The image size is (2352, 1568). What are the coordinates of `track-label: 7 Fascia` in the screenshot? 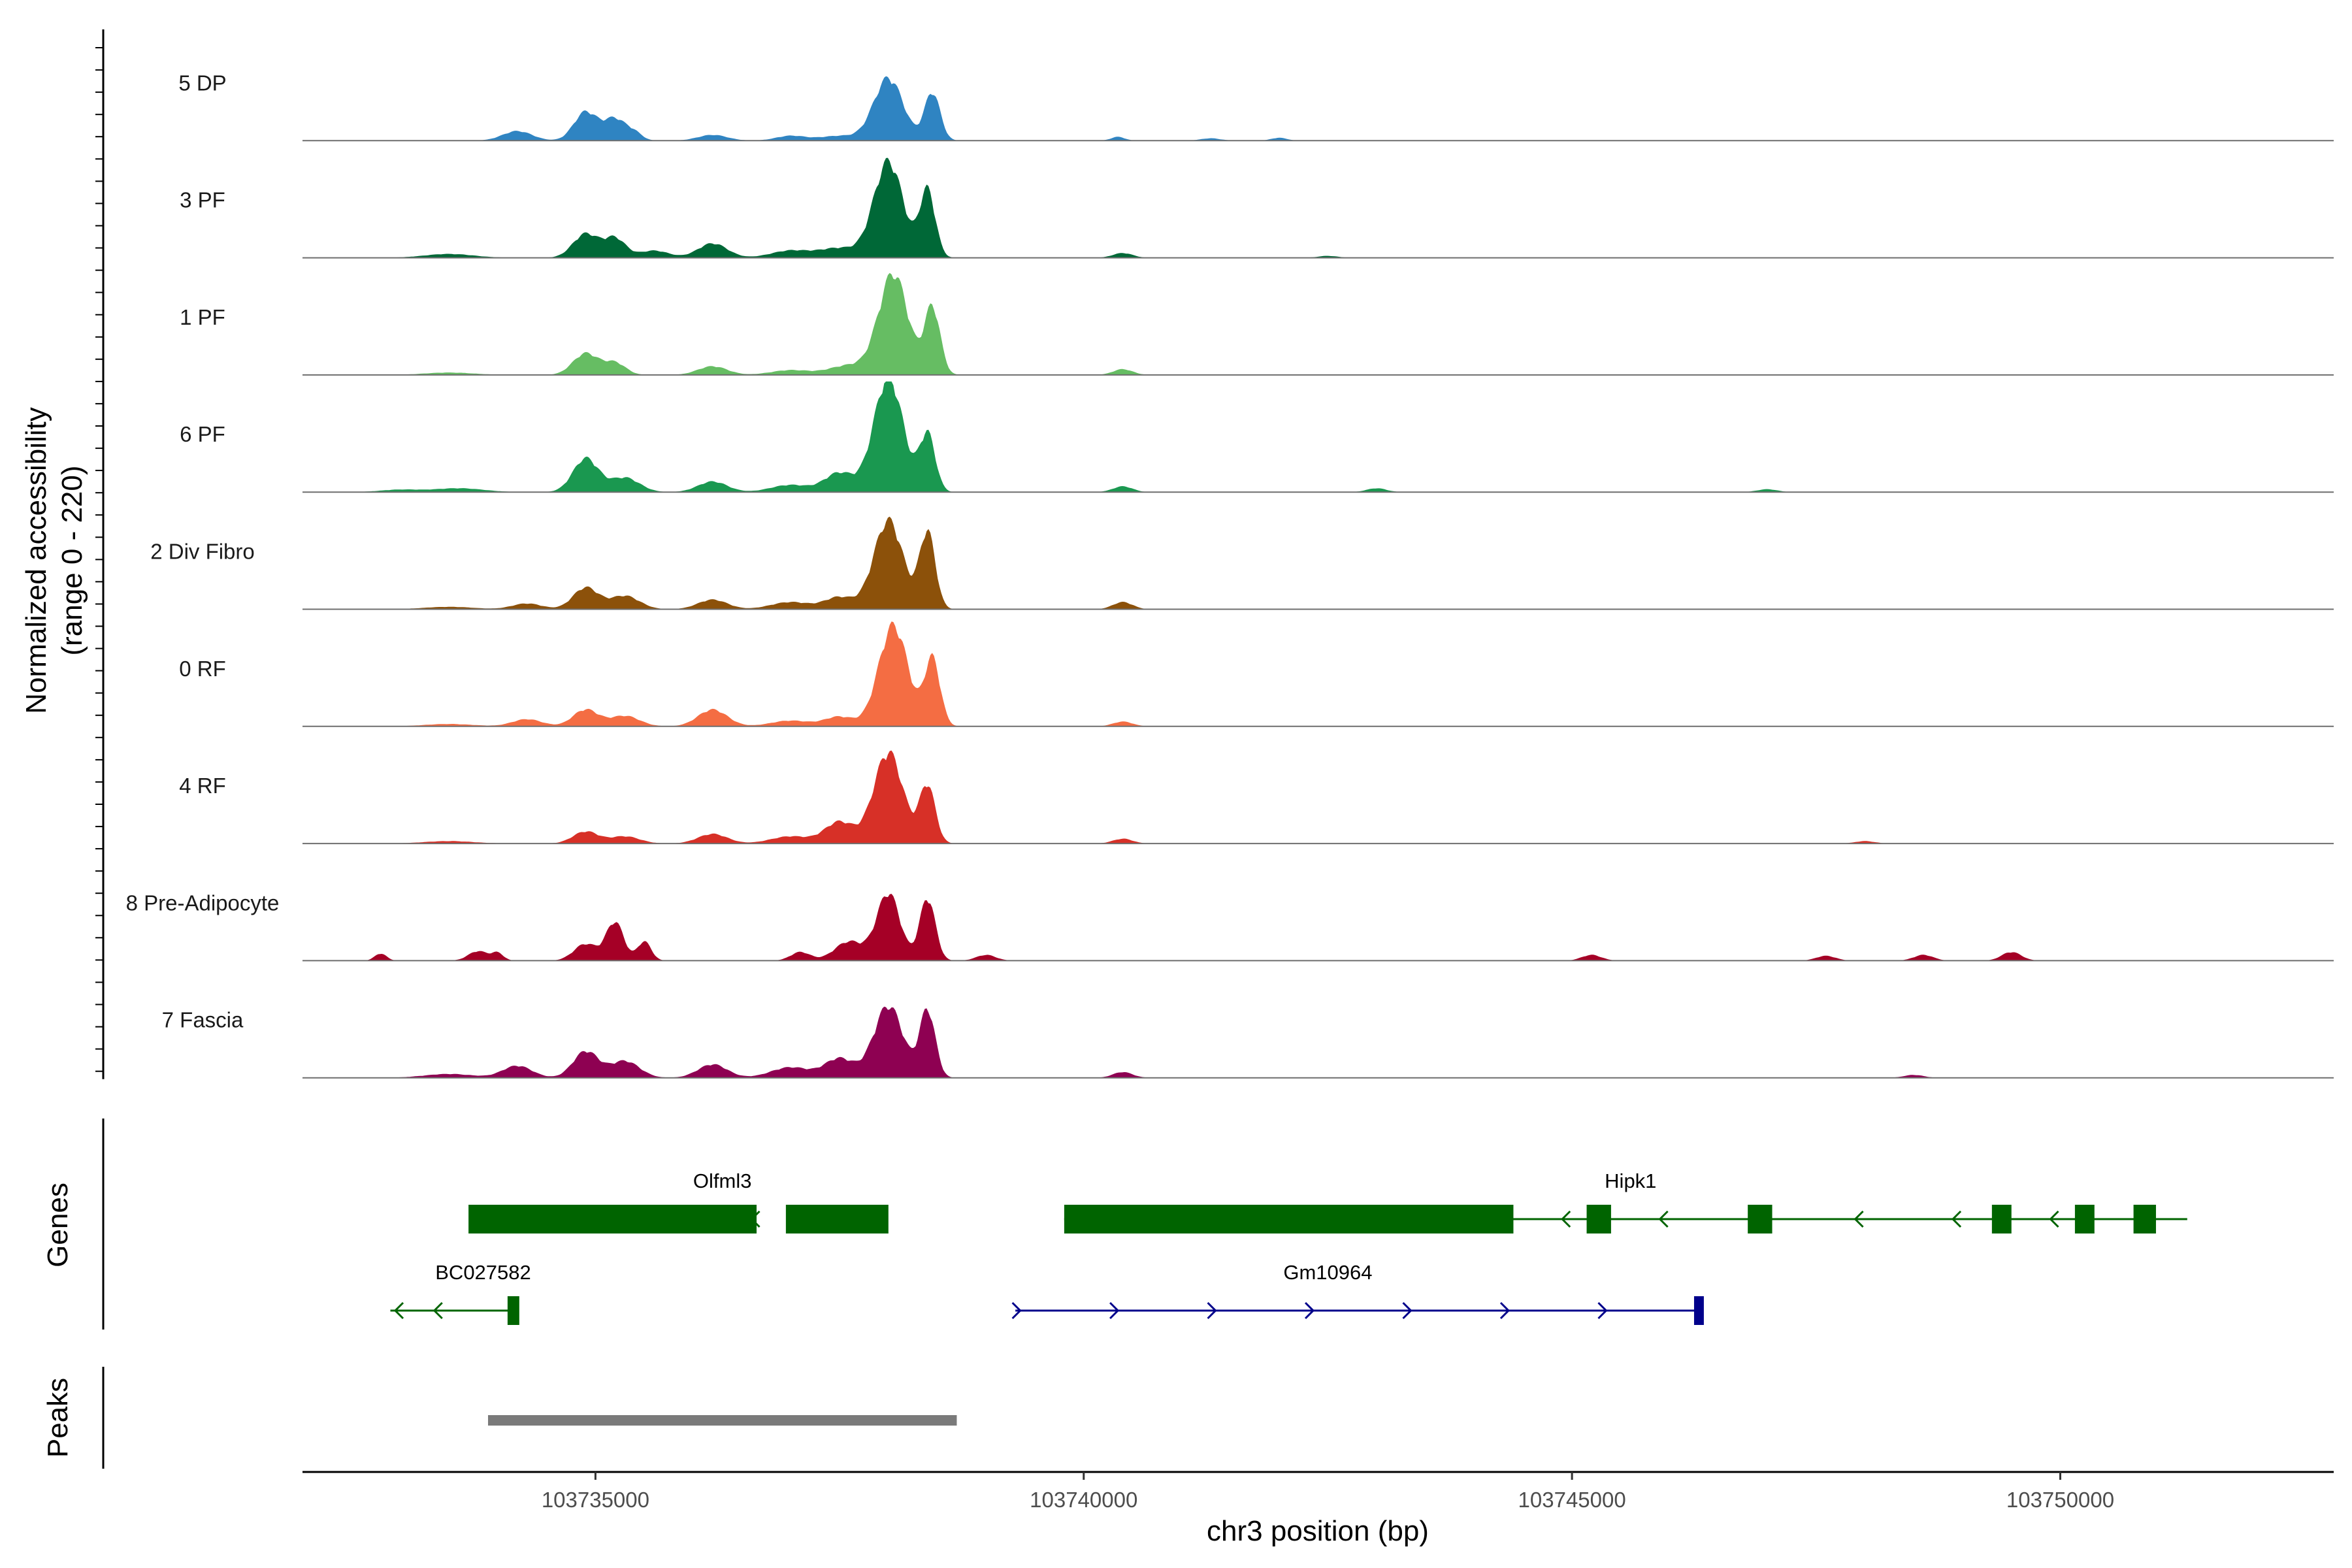 It's located at (203, 1020).